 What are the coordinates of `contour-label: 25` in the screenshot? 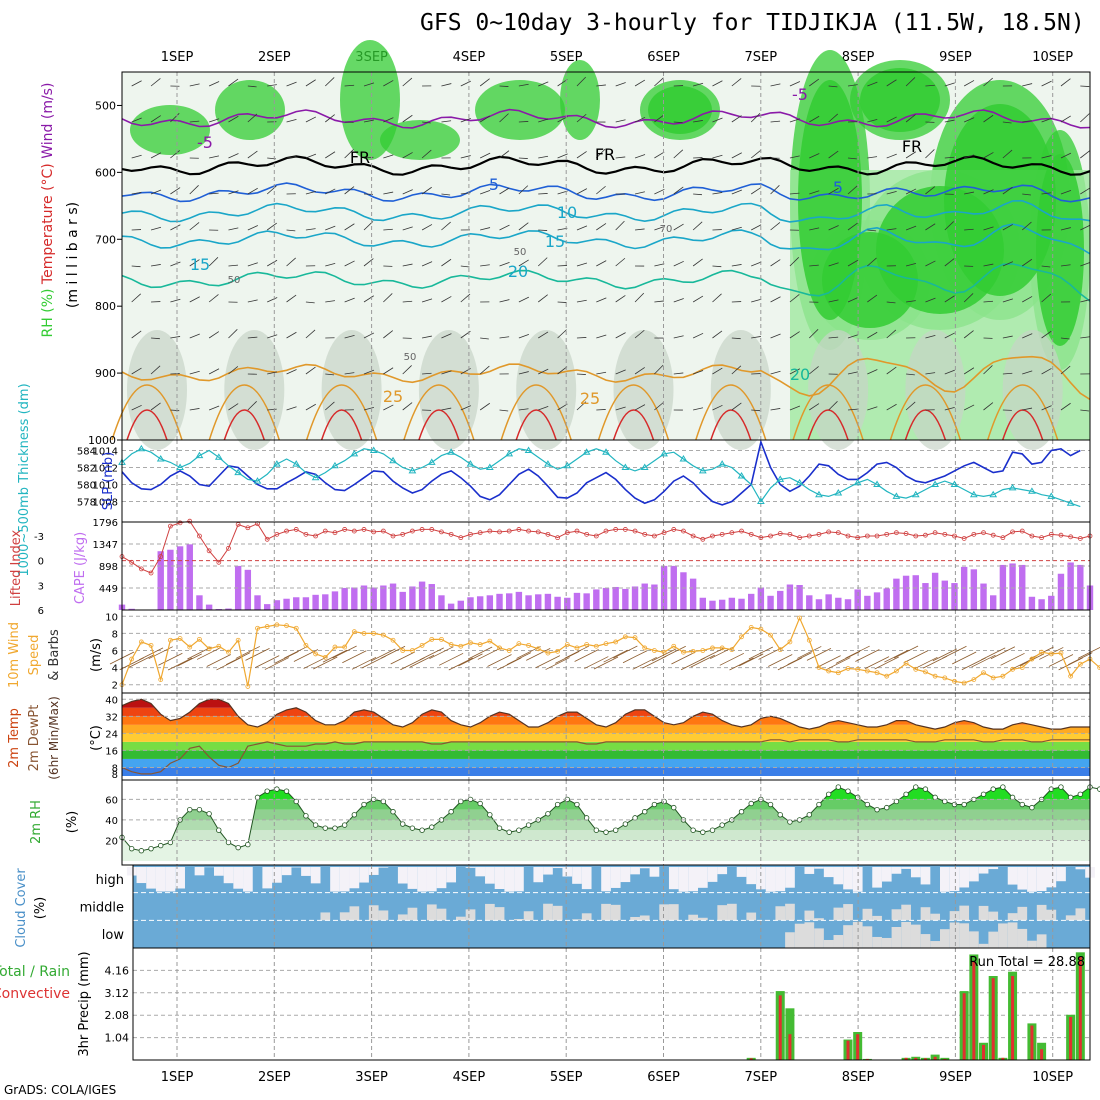 It's located at (590, 398).